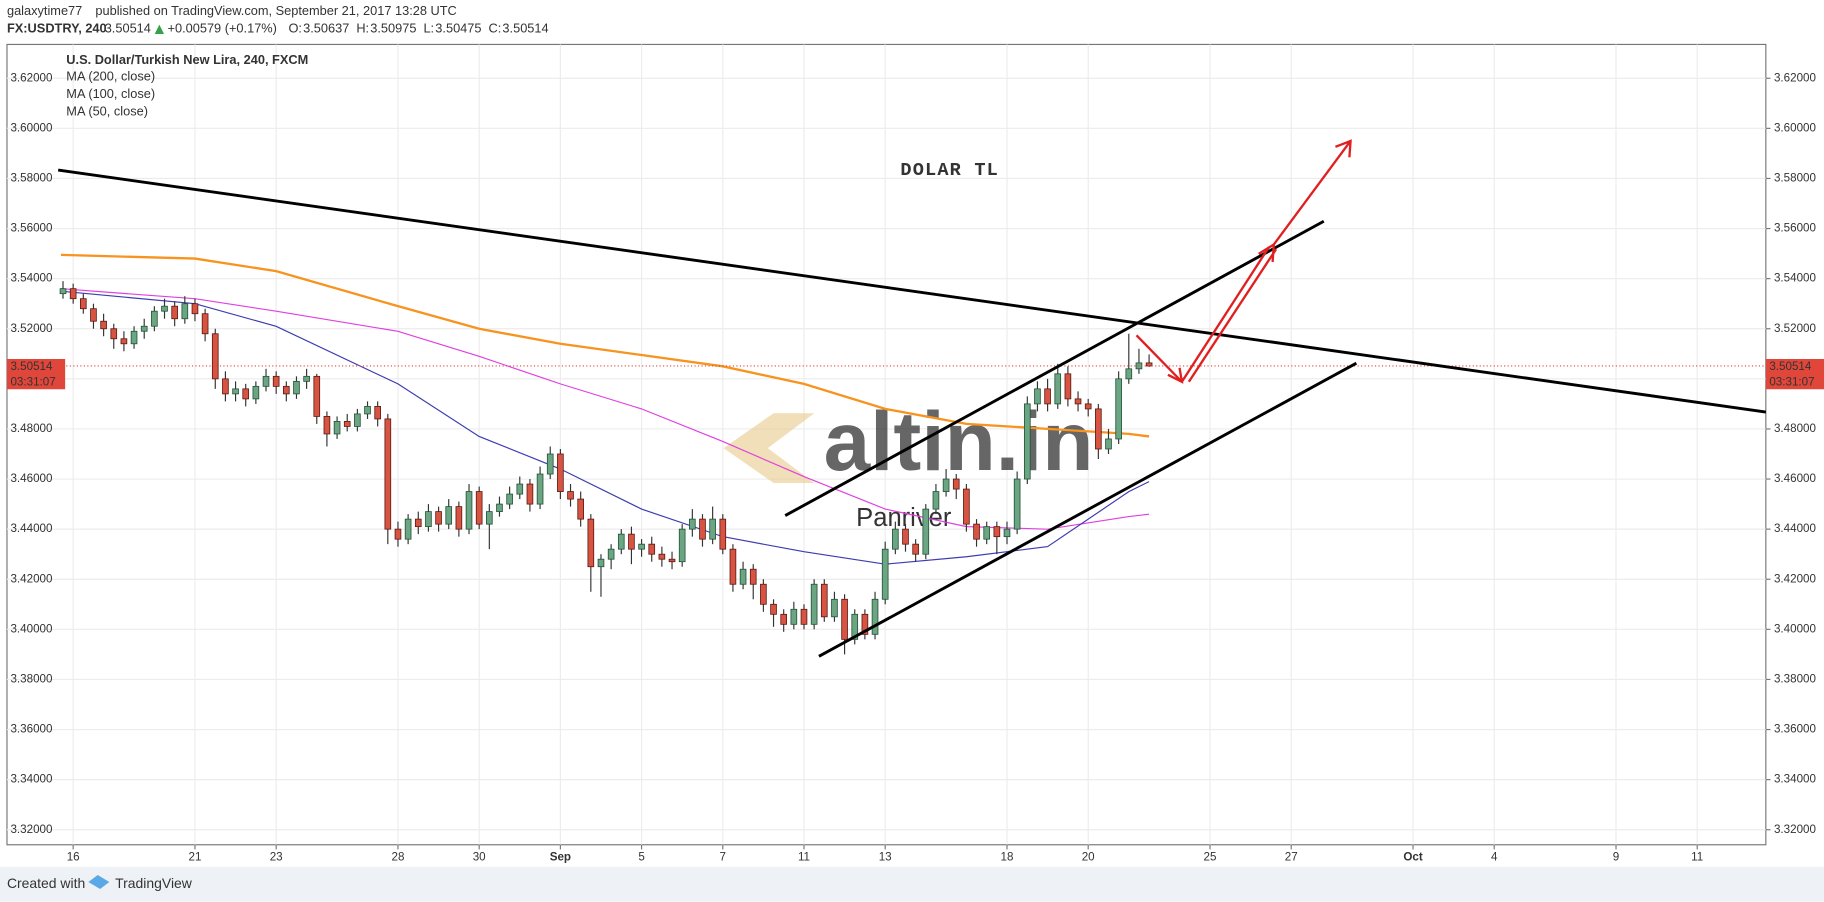 This screenshot has height=902, width=1824. What do you see at coordinates (1088, 857) in the screenshot?
I see `x-tick-label: 20` at bounding box center [1088, 857].